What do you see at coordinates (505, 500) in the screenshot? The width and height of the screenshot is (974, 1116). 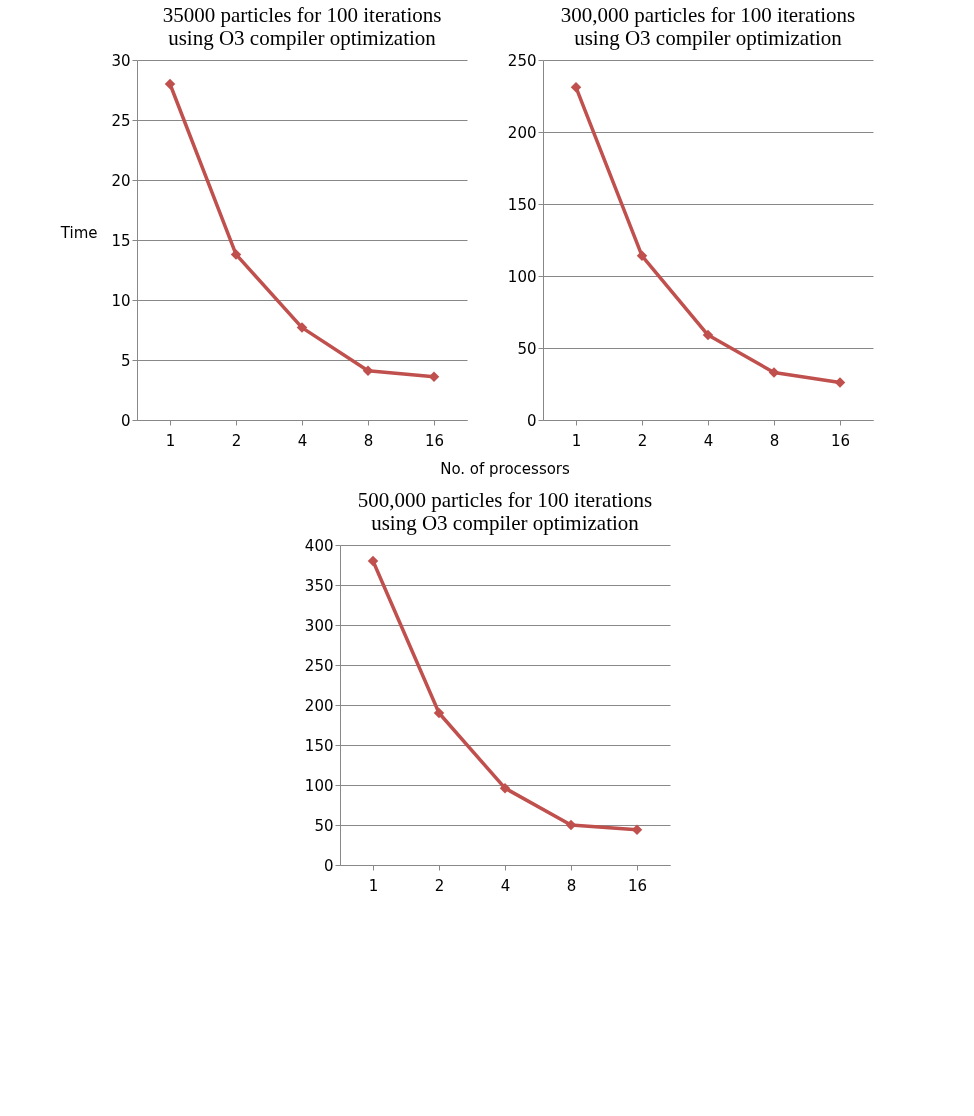 I see `text: 500,000 particles for 100 iterations` at bounding box center [505, 500].